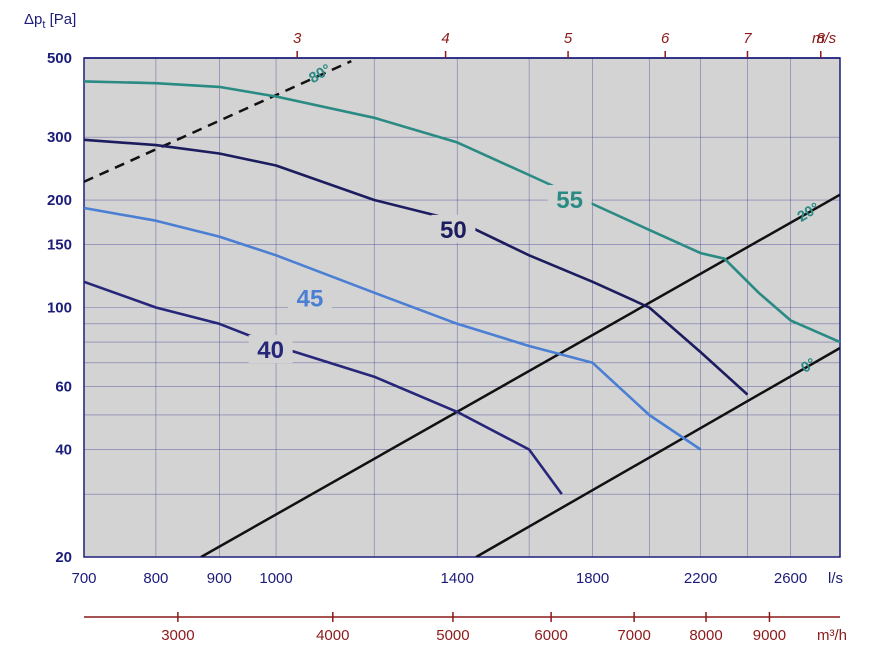  Describe the element at coordinates (83, 578) in the screenshot. I see `x-tick-label: 700` at that location.